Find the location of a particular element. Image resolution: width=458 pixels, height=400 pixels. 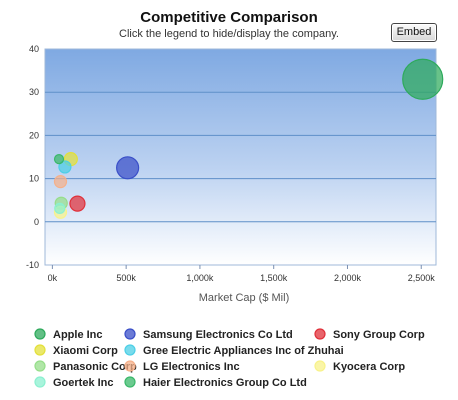

chart-title: Competitive Comparison is located at coordinates (229, 17).